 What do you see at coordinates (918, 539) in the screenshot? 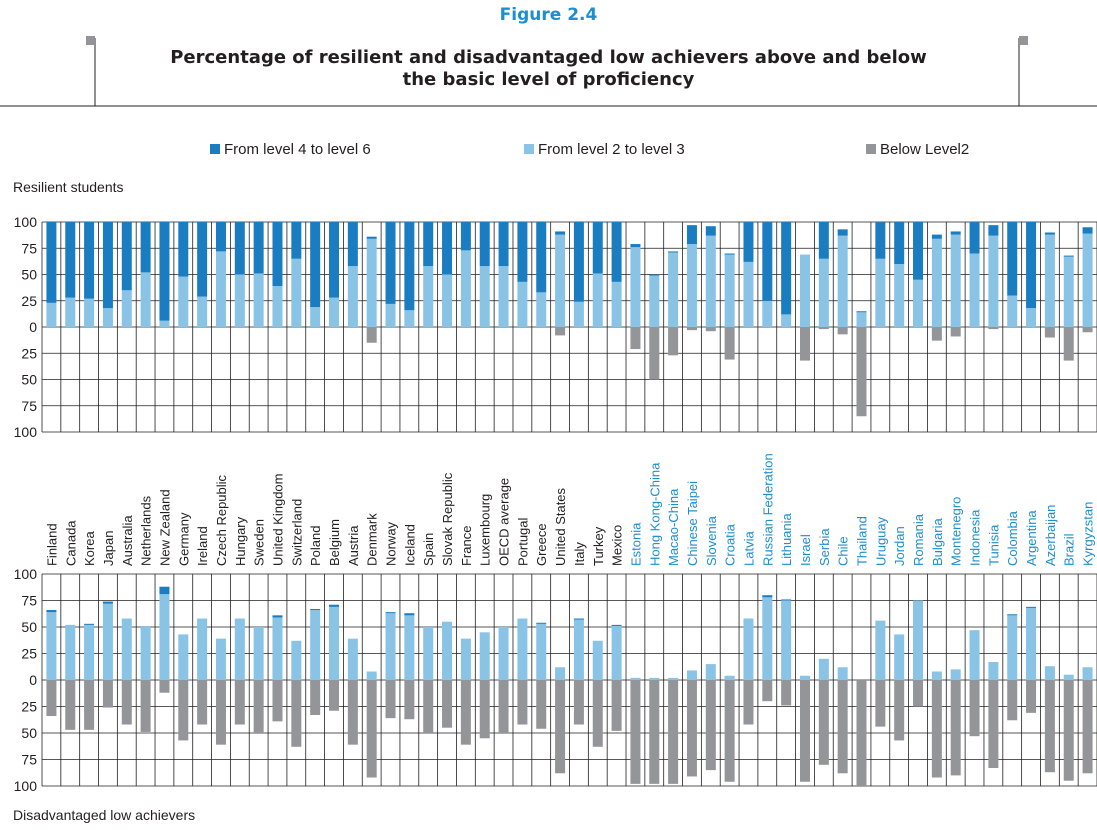
I see `category-label: Romania` at bounding box center [918, 539].